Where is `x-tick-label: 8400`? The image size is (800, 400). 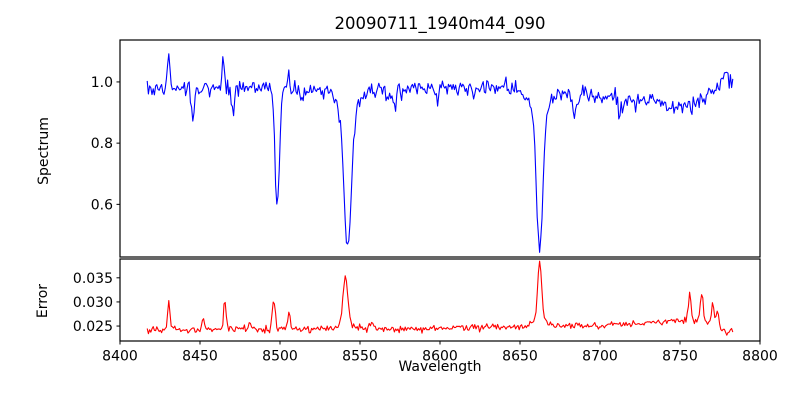 x-tick-label: 8400 is located at coordinates (120, 357).